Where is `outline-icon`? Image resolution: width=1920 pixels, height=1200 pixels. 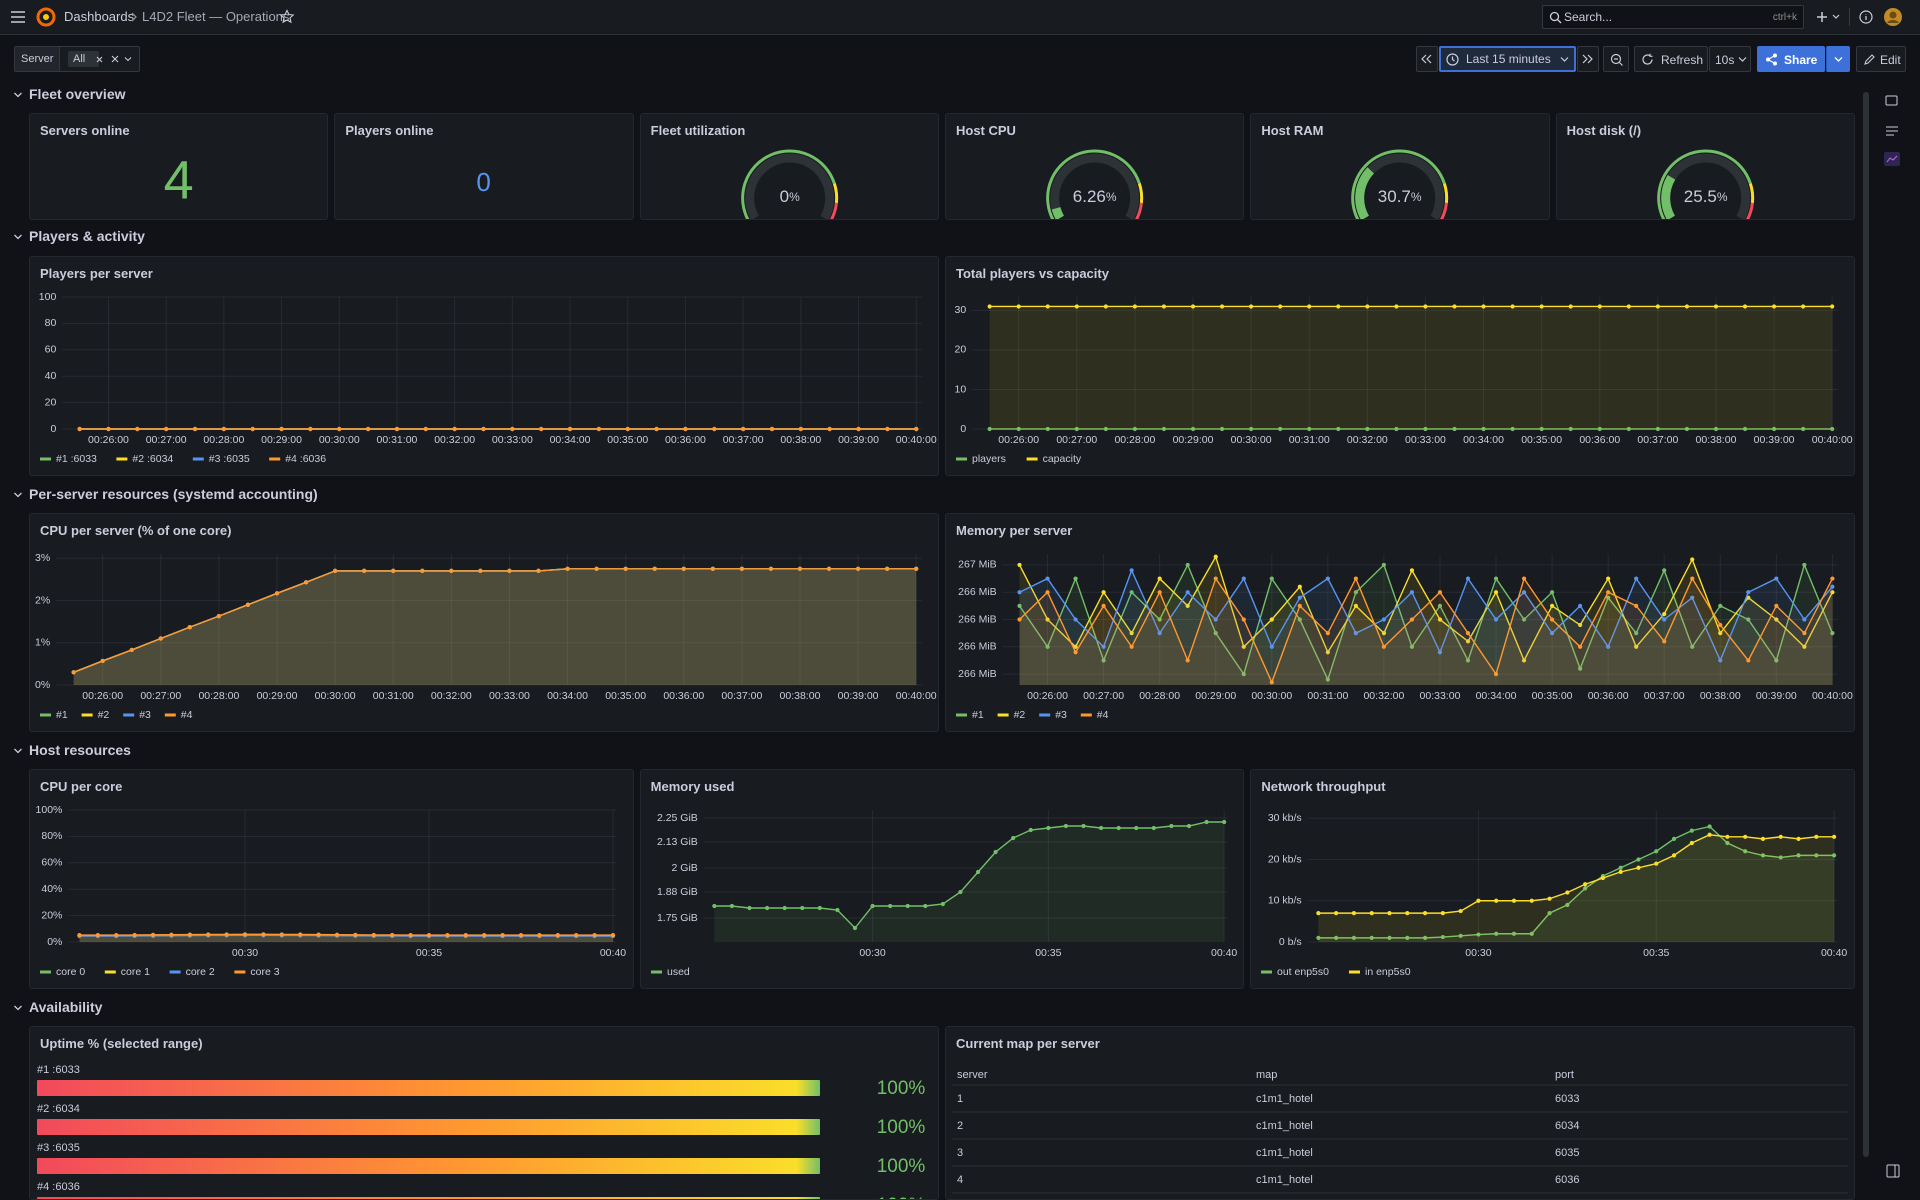
outline-icon is located at coordinates (1892, 131).